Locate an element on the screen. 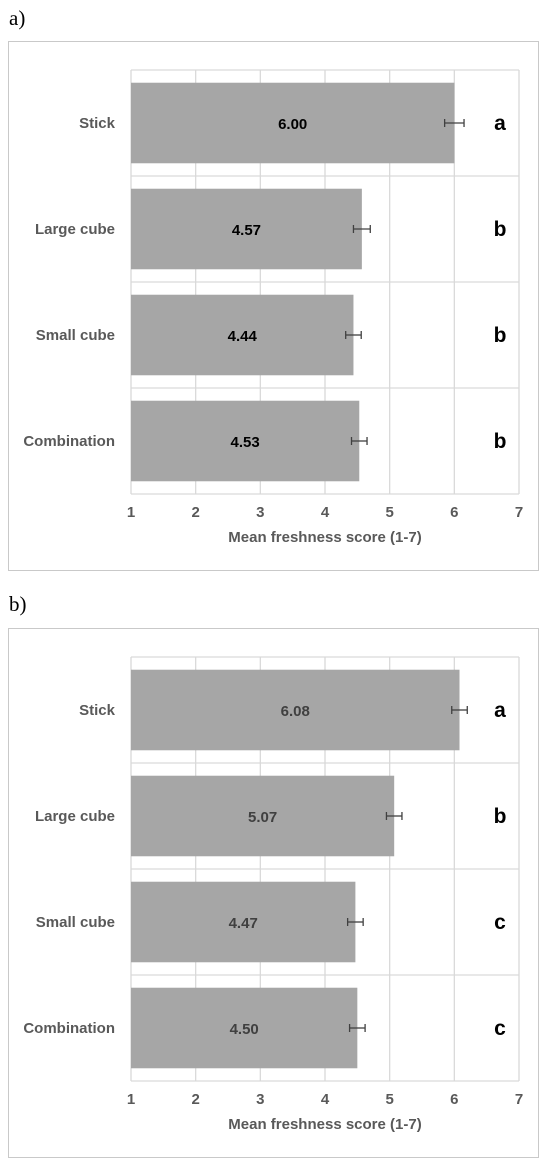 The height and width of the screenshot is (1165, 550). panel-a-label: a) is located at coordinates (17, 18).